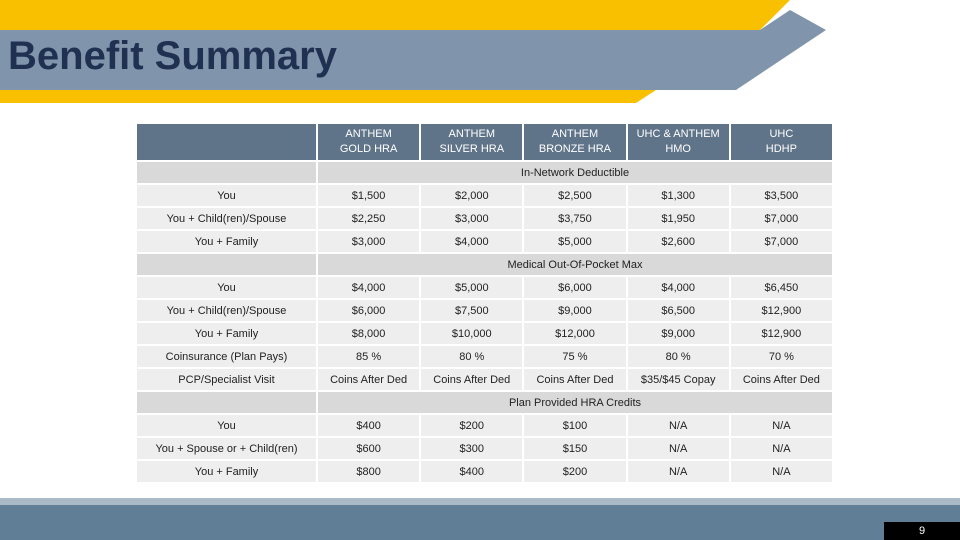 Image resolution: width=960 pixels, height=540 pixels. I want to click on slide-title: Benefit Summary, so click(172, 56).